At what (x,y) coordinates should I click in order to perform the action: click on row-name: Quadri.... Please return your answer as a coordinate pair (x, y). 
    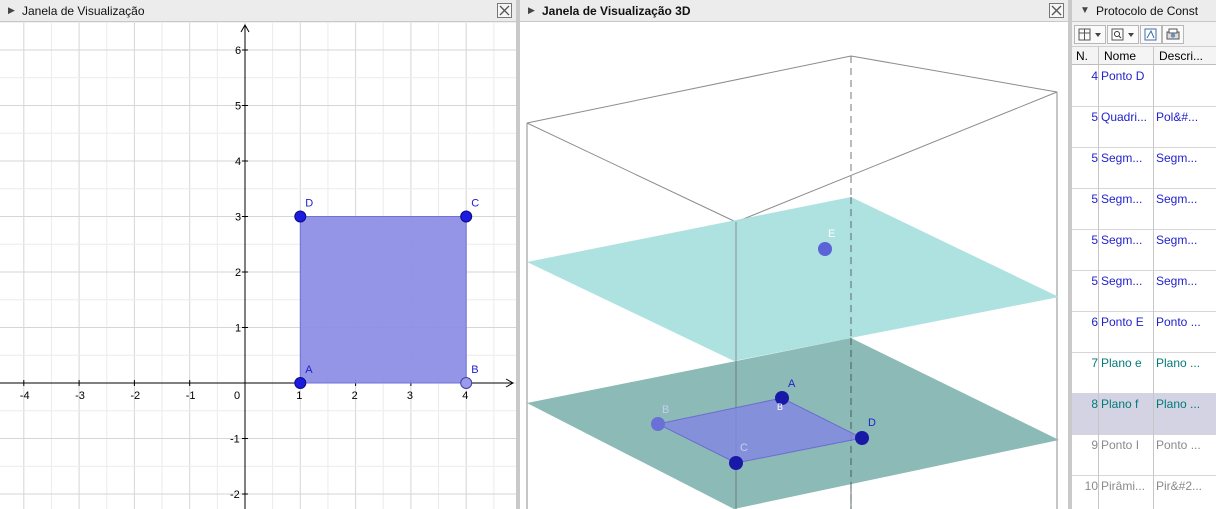
    Looking at the image, I should click on (1124, 117).